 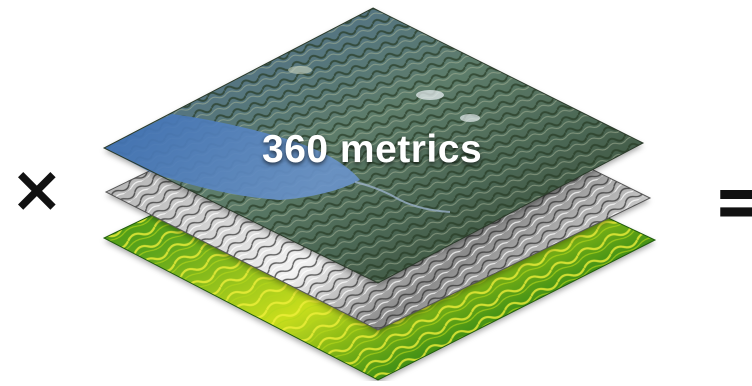 I want to click on water-body, so click(x=232, y=157).